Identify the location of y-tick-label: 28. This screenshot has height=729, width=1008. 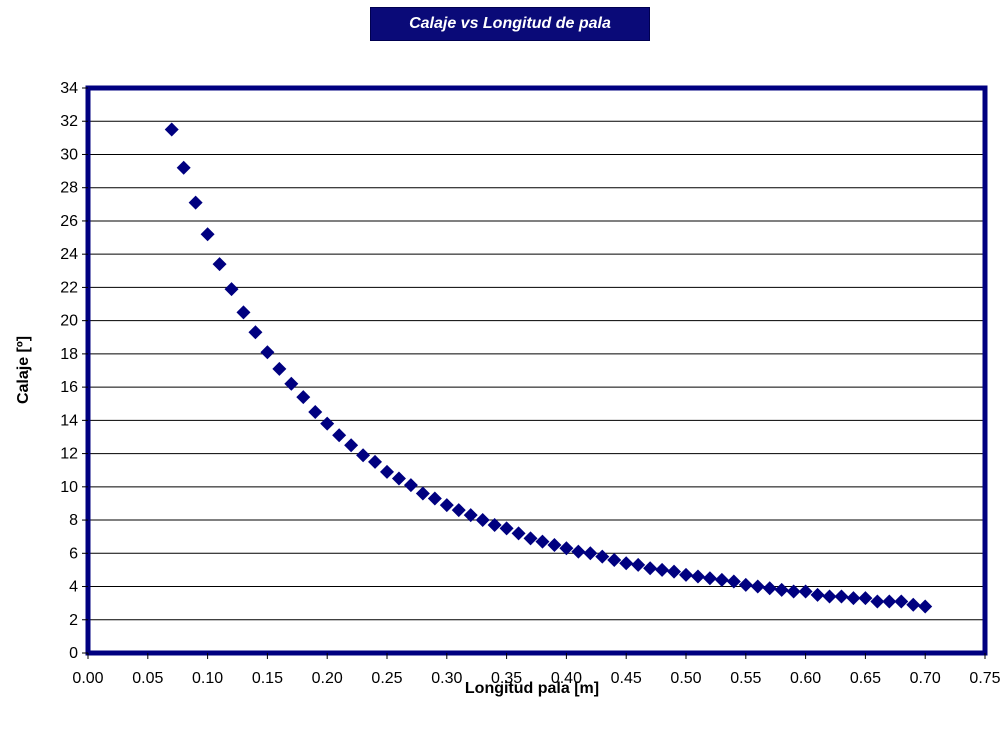
(69, 188).